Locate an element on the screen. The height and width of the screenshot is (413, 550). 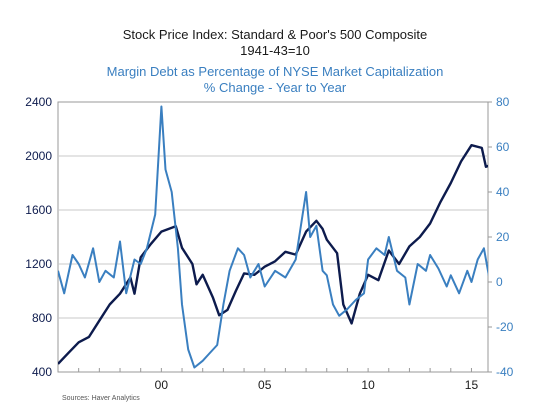
left-axis-tick-label: 1600 is located at coordinates (38, 210).